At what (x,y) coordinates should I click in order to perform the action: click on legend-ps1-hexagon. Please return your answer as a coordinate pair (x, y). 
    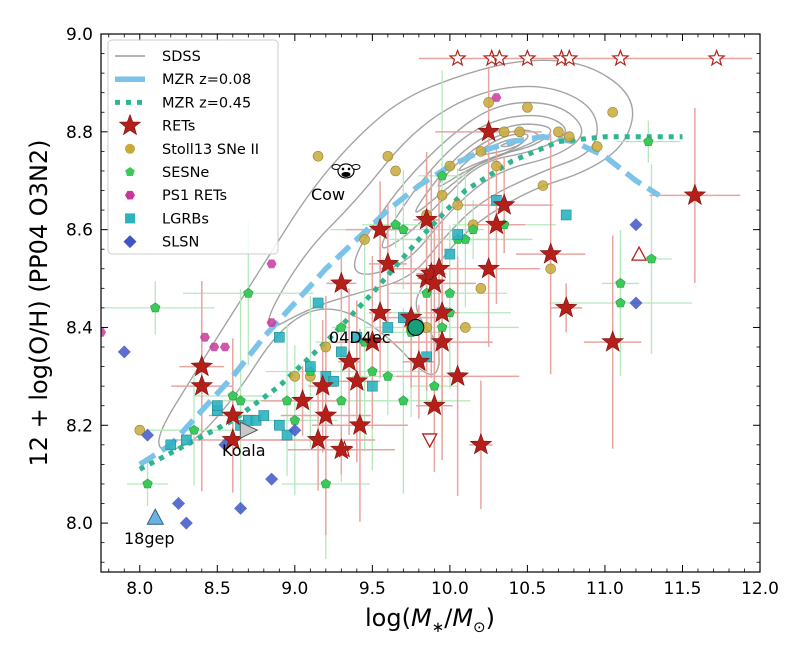
    Looking at the image, I should click on (130, 195).